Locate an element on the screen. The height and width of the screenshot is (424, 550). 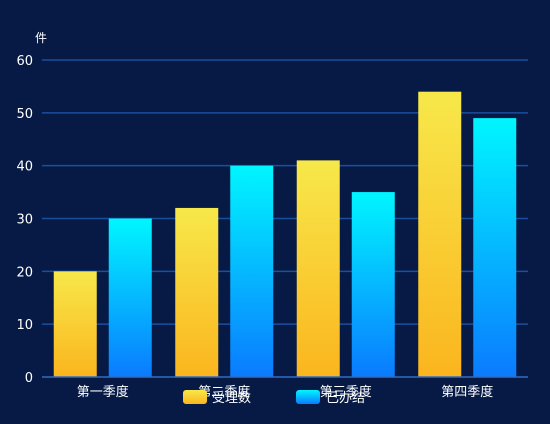
x-category-label-q2: 第二季度 is located at coordinates (224, 392).